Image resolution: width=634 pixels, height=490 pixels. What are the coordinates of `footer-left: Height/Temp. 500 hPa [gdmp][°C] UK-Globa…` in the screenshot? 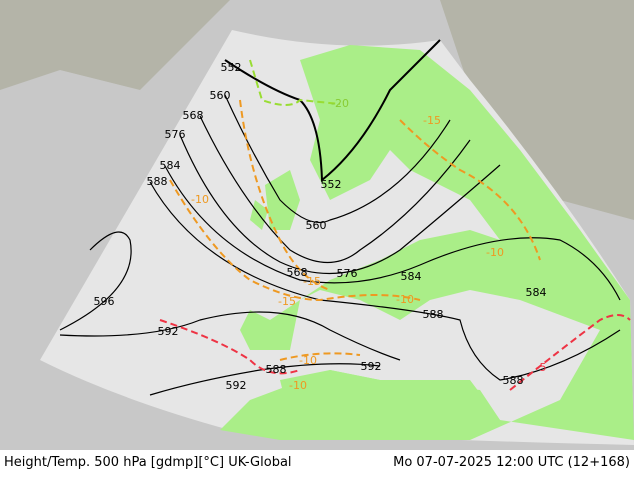 It's located at (148, 462).